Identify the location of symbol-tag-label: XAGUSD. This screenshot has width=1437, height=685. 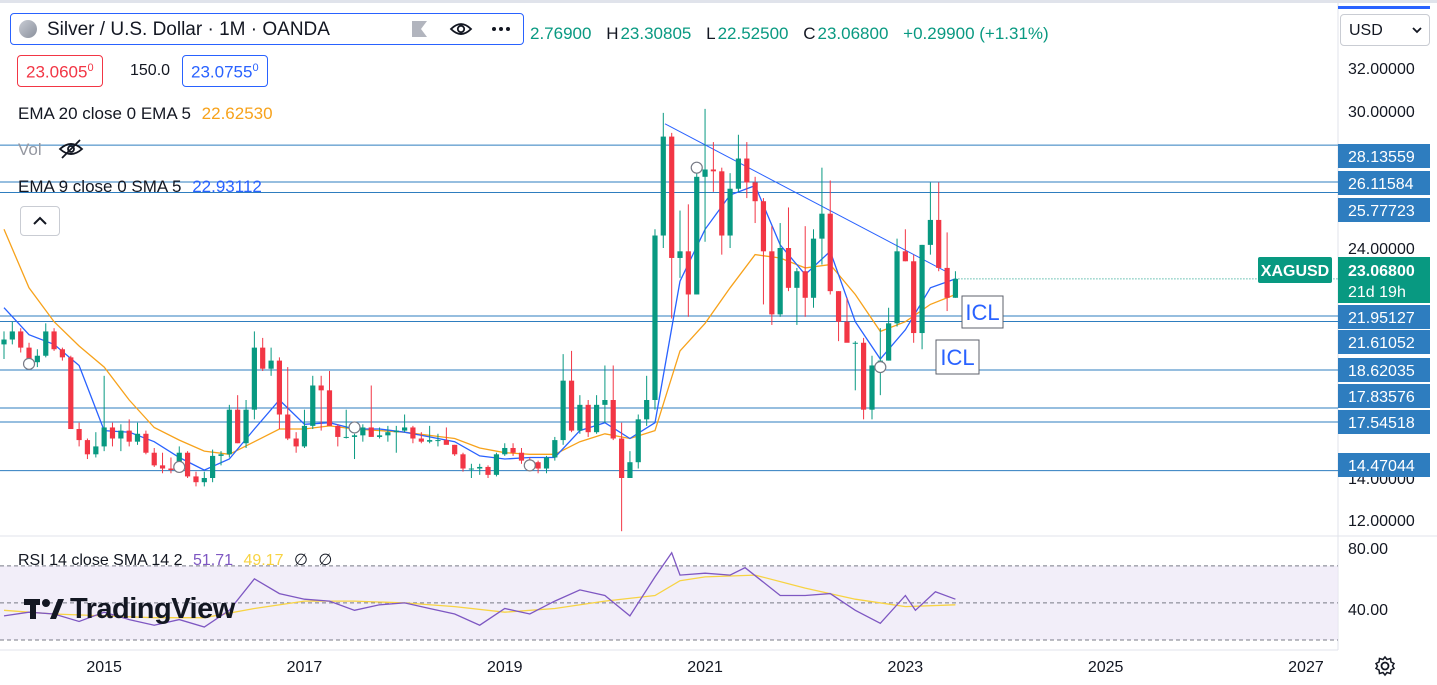
(1295, 271).